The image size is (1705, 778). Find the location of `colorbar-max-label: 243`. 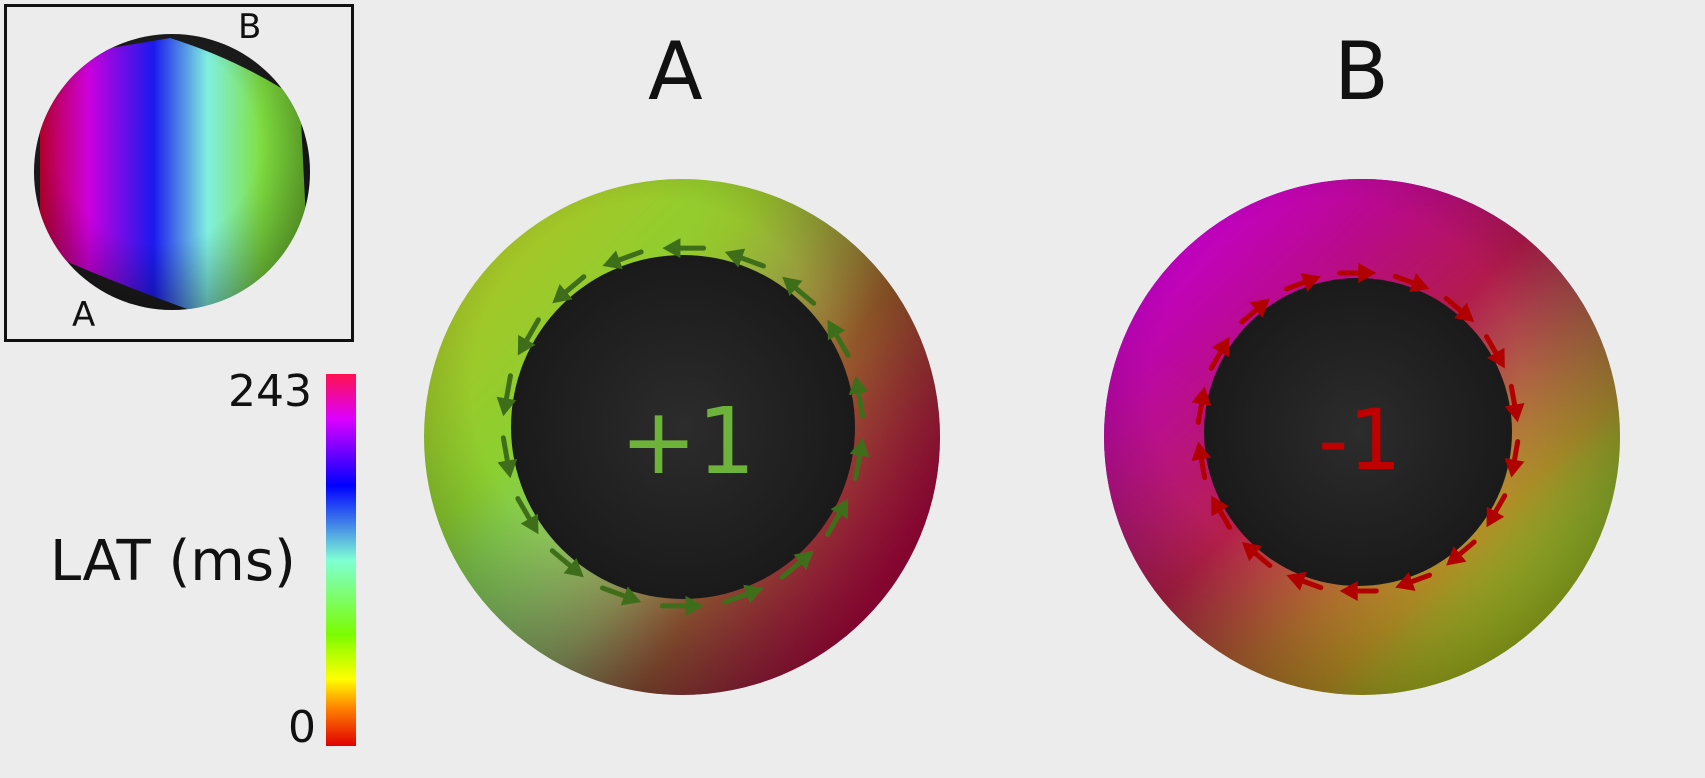

colorbar-max-label: 243 is located at coordinates (270, 391).